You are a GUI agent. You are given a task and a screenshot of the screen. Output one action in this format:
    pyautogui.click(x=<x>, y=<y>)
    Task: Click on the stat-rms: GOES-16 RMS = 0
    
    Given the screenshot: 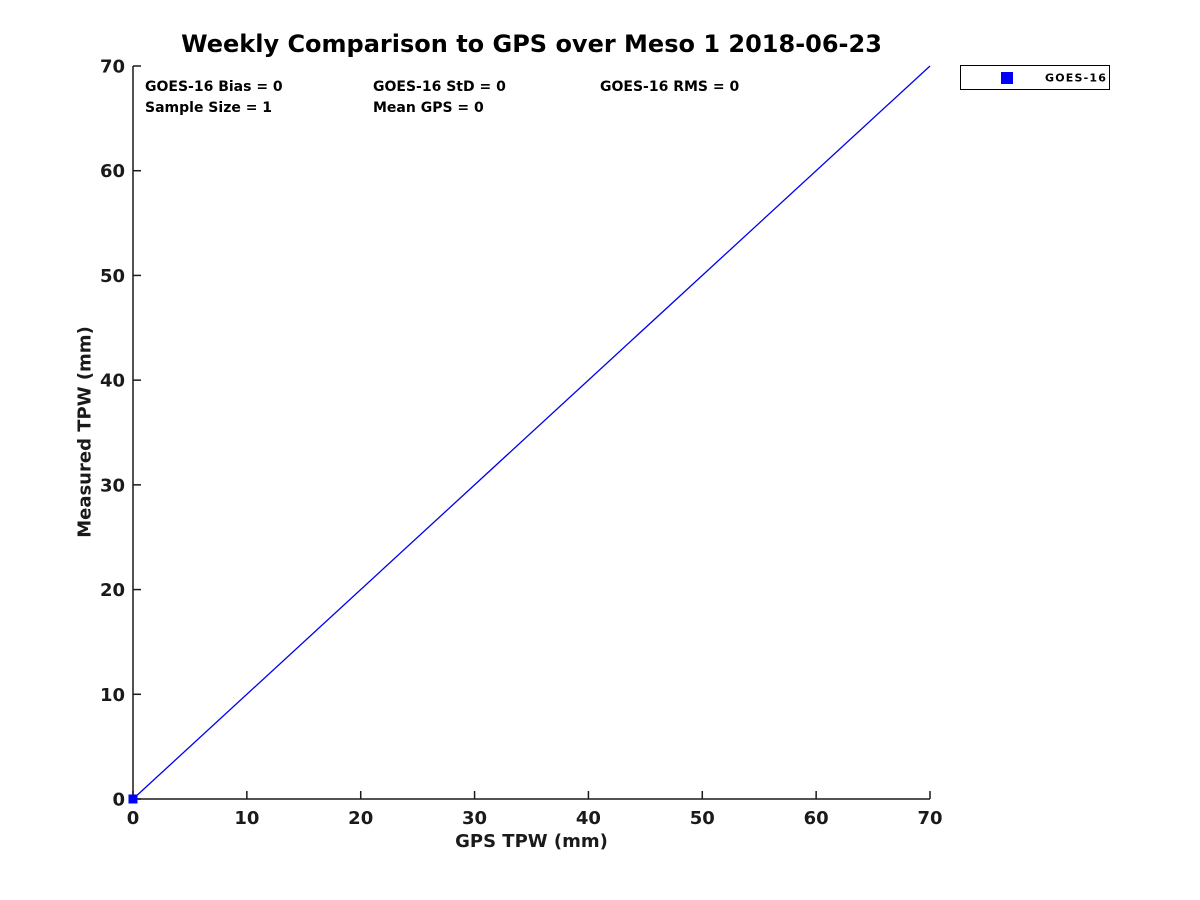 What is the action you would take?
    pyautogui.click(x=670, y=87)
    